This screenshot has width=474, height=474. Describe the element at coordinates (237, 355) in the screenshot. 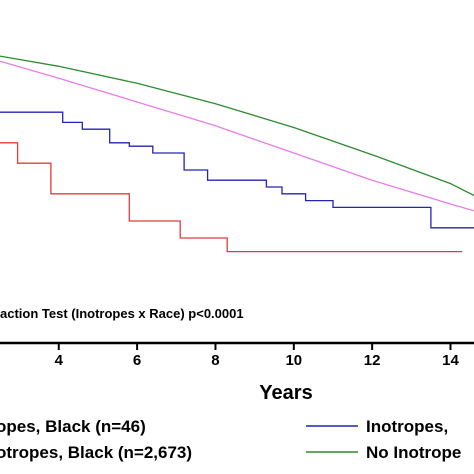

I see `x-axis: 4 6 8 10 12 14` at that location.